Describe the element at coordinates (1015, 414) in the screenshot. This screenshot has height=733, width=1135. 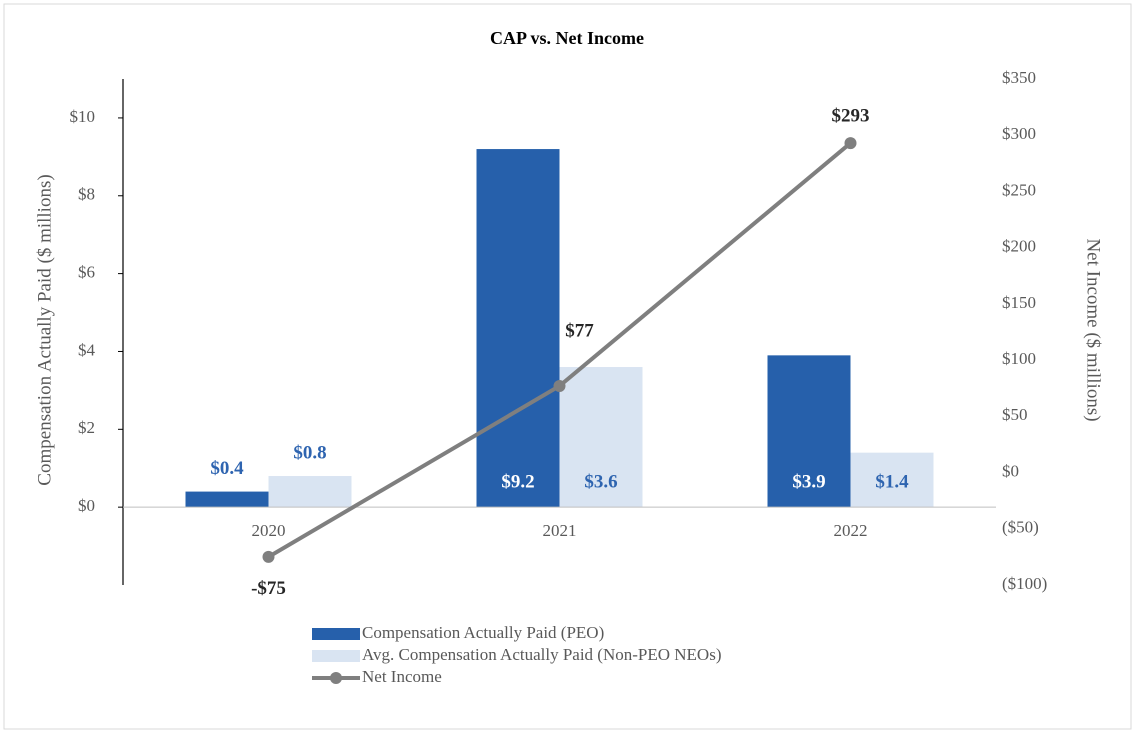
I see `y2-tick-label: $50` at that location.